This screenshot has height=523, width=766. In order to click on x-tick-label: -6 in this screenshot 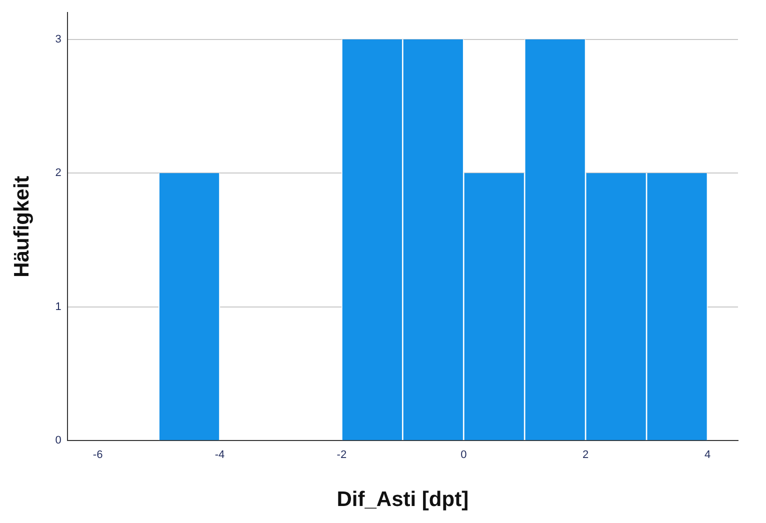, I will do `click(97, 455)`.